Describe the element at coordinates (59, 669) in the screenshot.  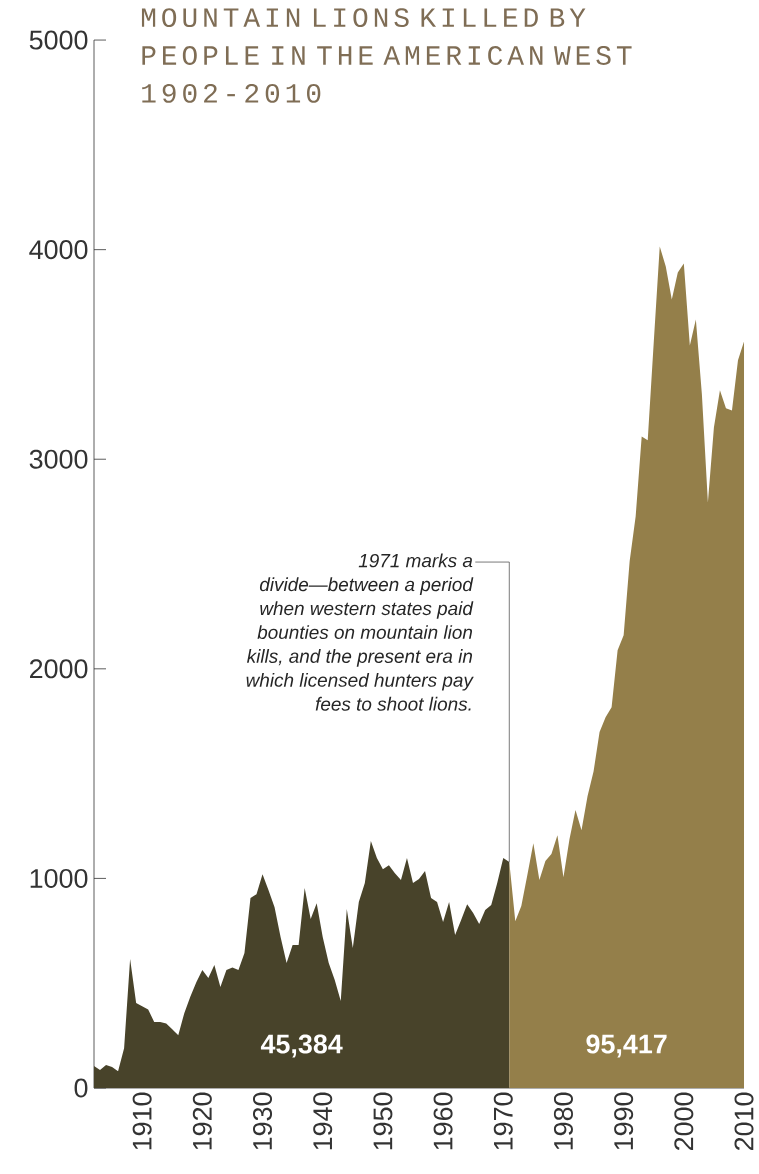
I see `y-tick-label: 2000` at that location.